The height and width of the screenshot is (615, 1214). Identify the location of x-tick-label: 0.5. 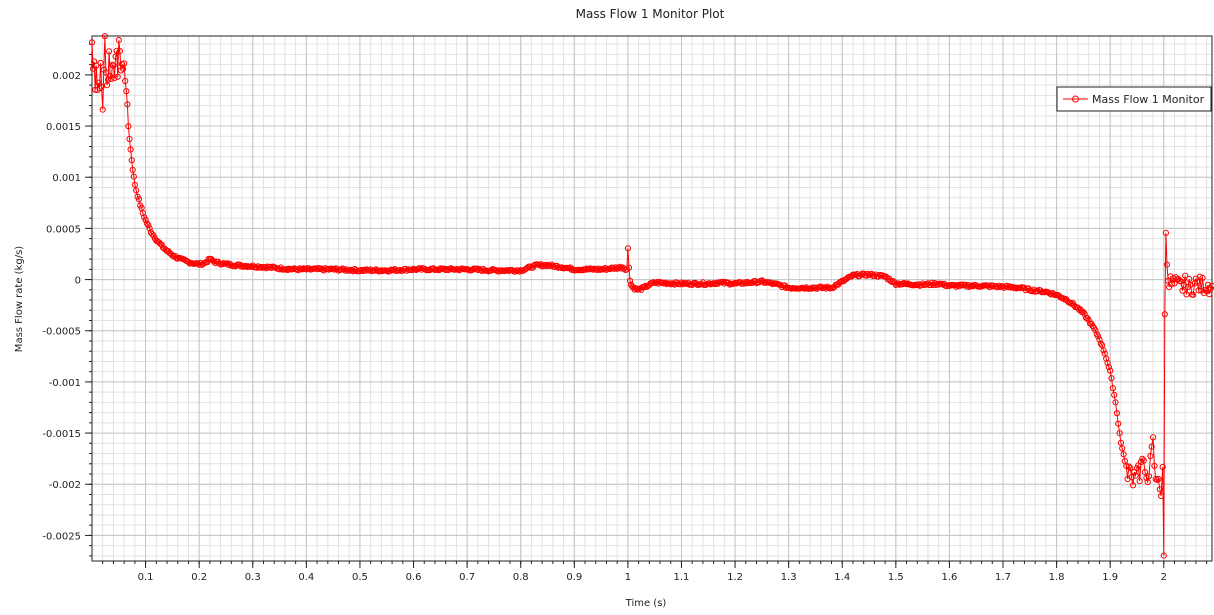
(360, 577).